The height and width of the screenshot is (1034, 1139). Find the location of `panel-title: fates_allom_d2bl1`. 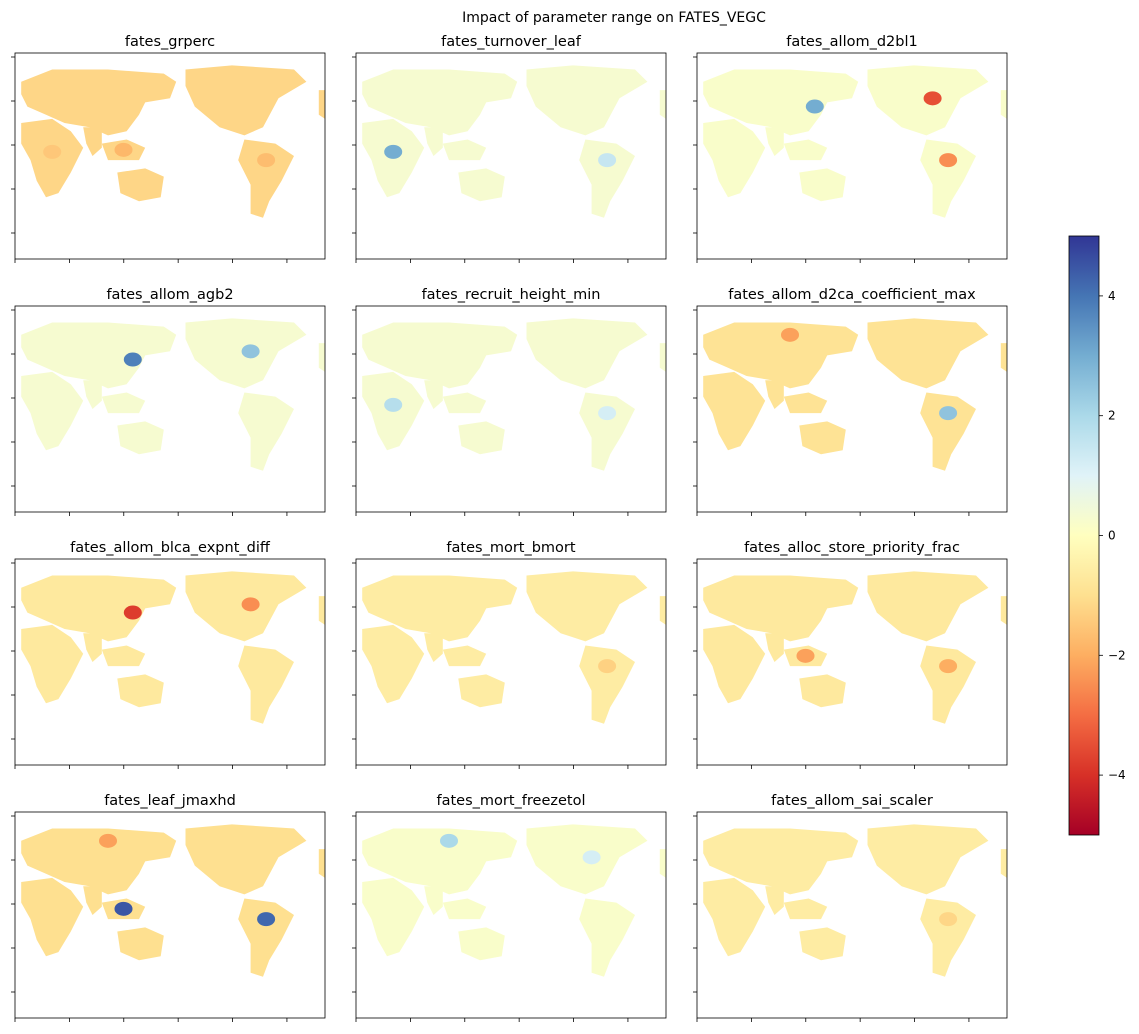

panel-title: fates_allom_d2bl1 is located at coordinates (851, 42).